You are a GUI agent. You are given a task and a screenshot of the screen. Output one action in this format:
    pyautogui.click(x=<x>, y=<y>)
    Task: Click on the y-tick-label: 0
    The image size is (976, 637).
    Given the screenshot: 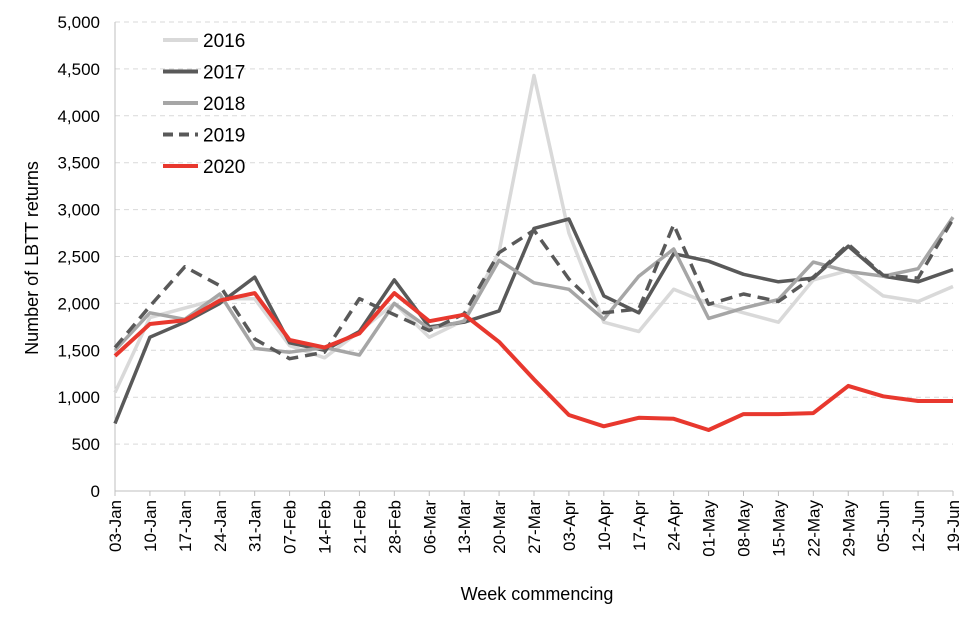 What is the action you would take?
    pyautogui.click(x=95, y=491)
    